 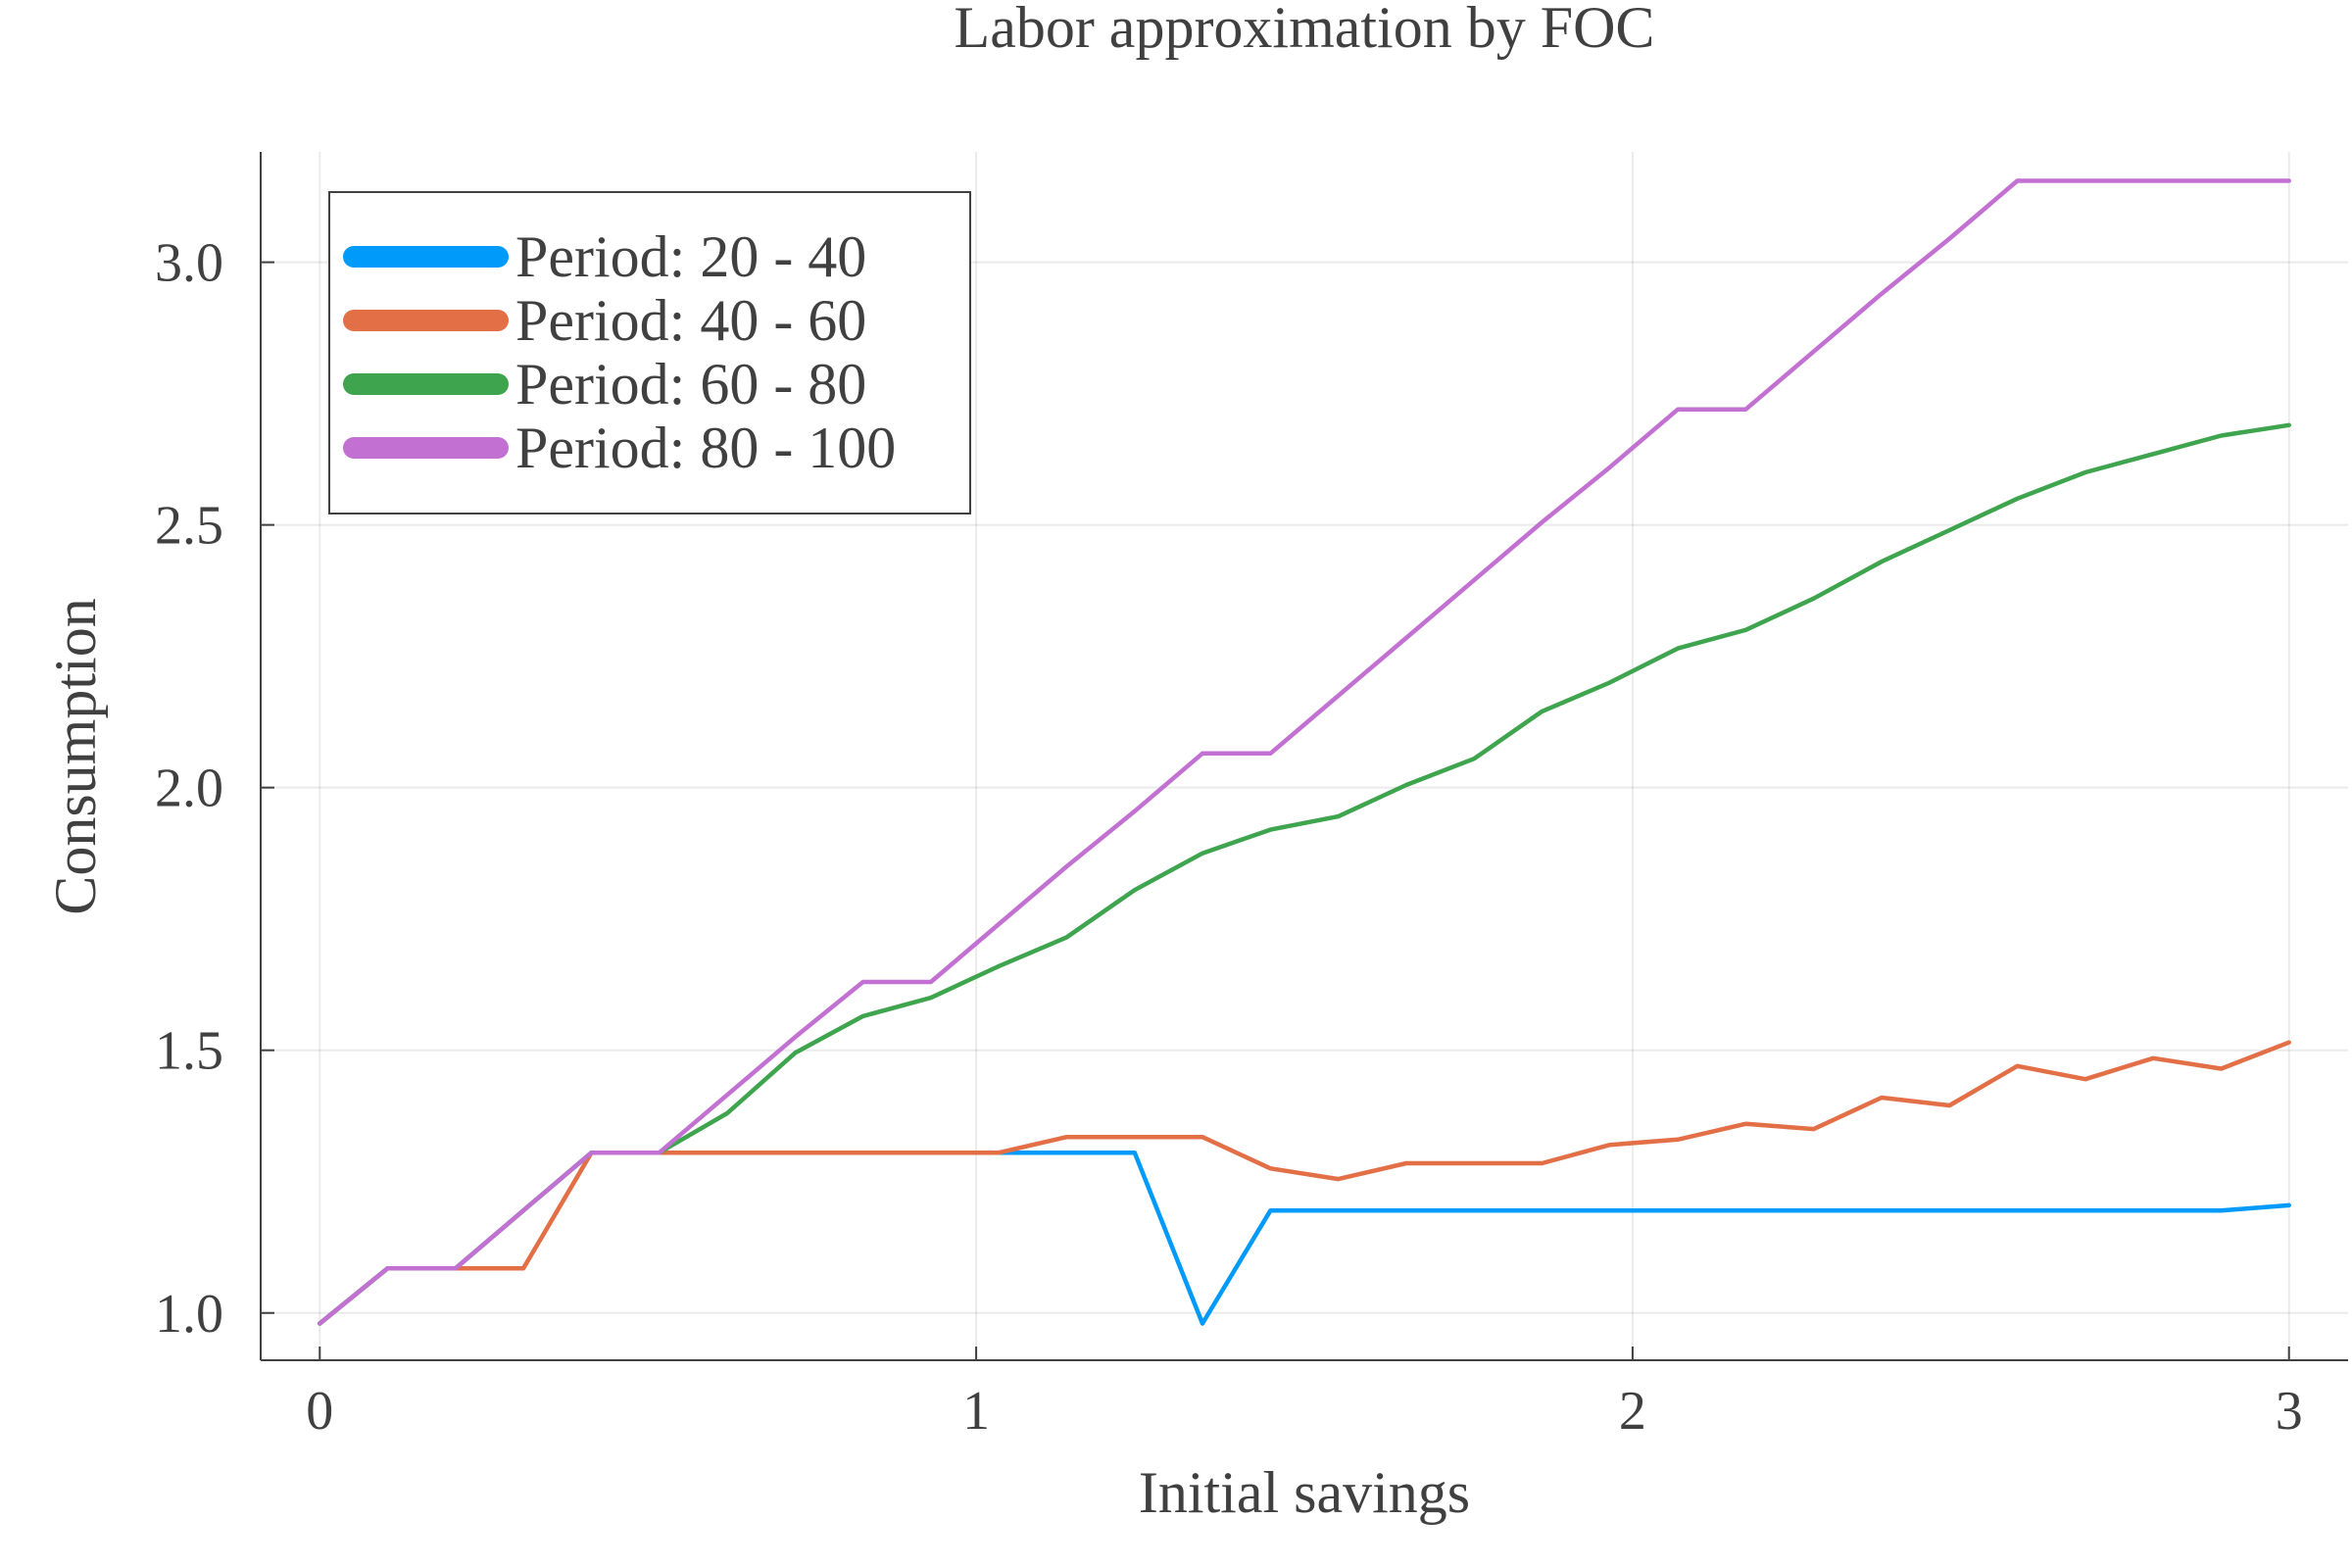 I want to click on y-axis-ticks: 1.0 1.5 2.0 2.5 3.0, so click(x=214, y=789).